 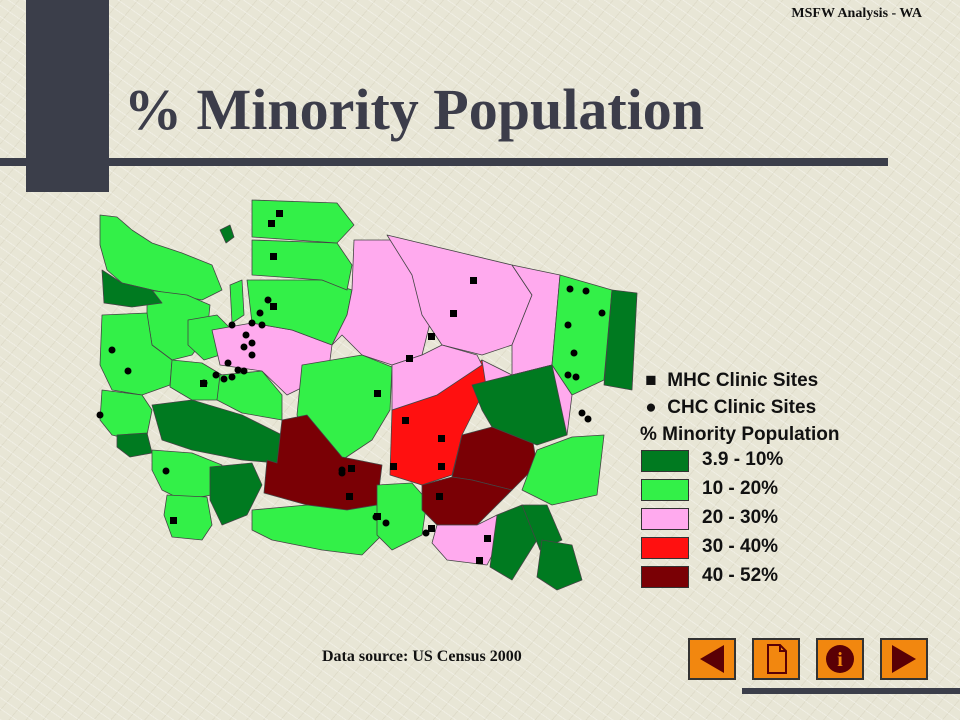 I want to click on county-stevens, so click(x=582, y=335).